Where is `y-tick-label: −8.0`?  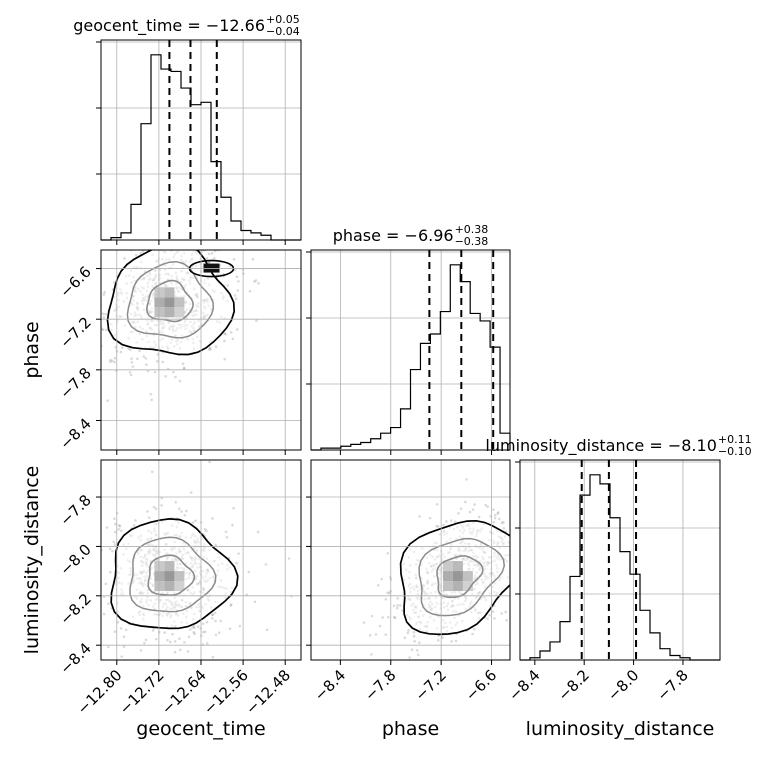
y-tick-label: −8.0 is located at coordinates (75, 560).